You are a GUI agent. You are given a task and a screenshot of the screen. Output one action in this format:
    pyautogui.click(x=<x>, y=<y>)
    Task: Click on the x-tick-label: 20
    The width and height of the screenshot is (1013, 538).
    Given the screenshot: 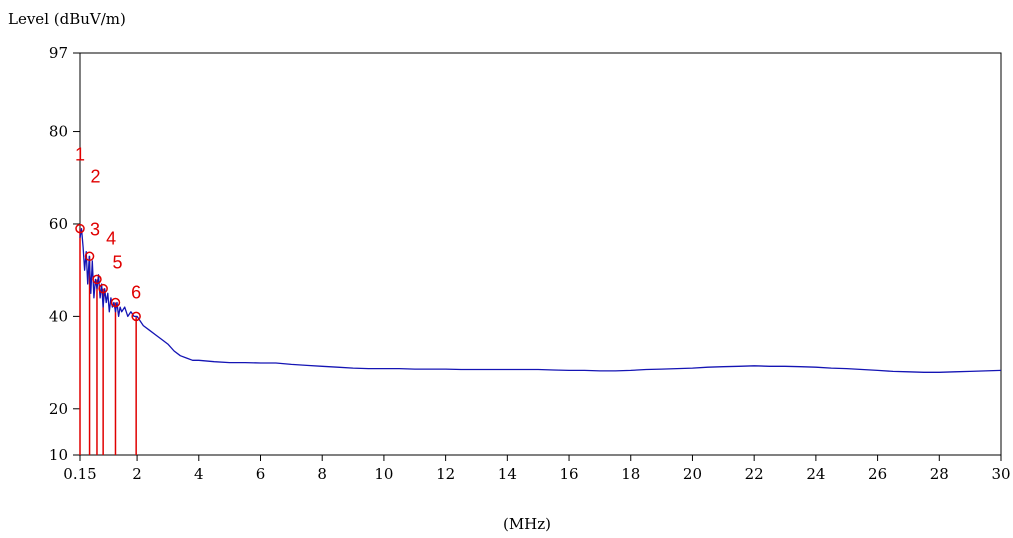 What is the action you would take?
    pyautogui.click(x=692, y=474)
    